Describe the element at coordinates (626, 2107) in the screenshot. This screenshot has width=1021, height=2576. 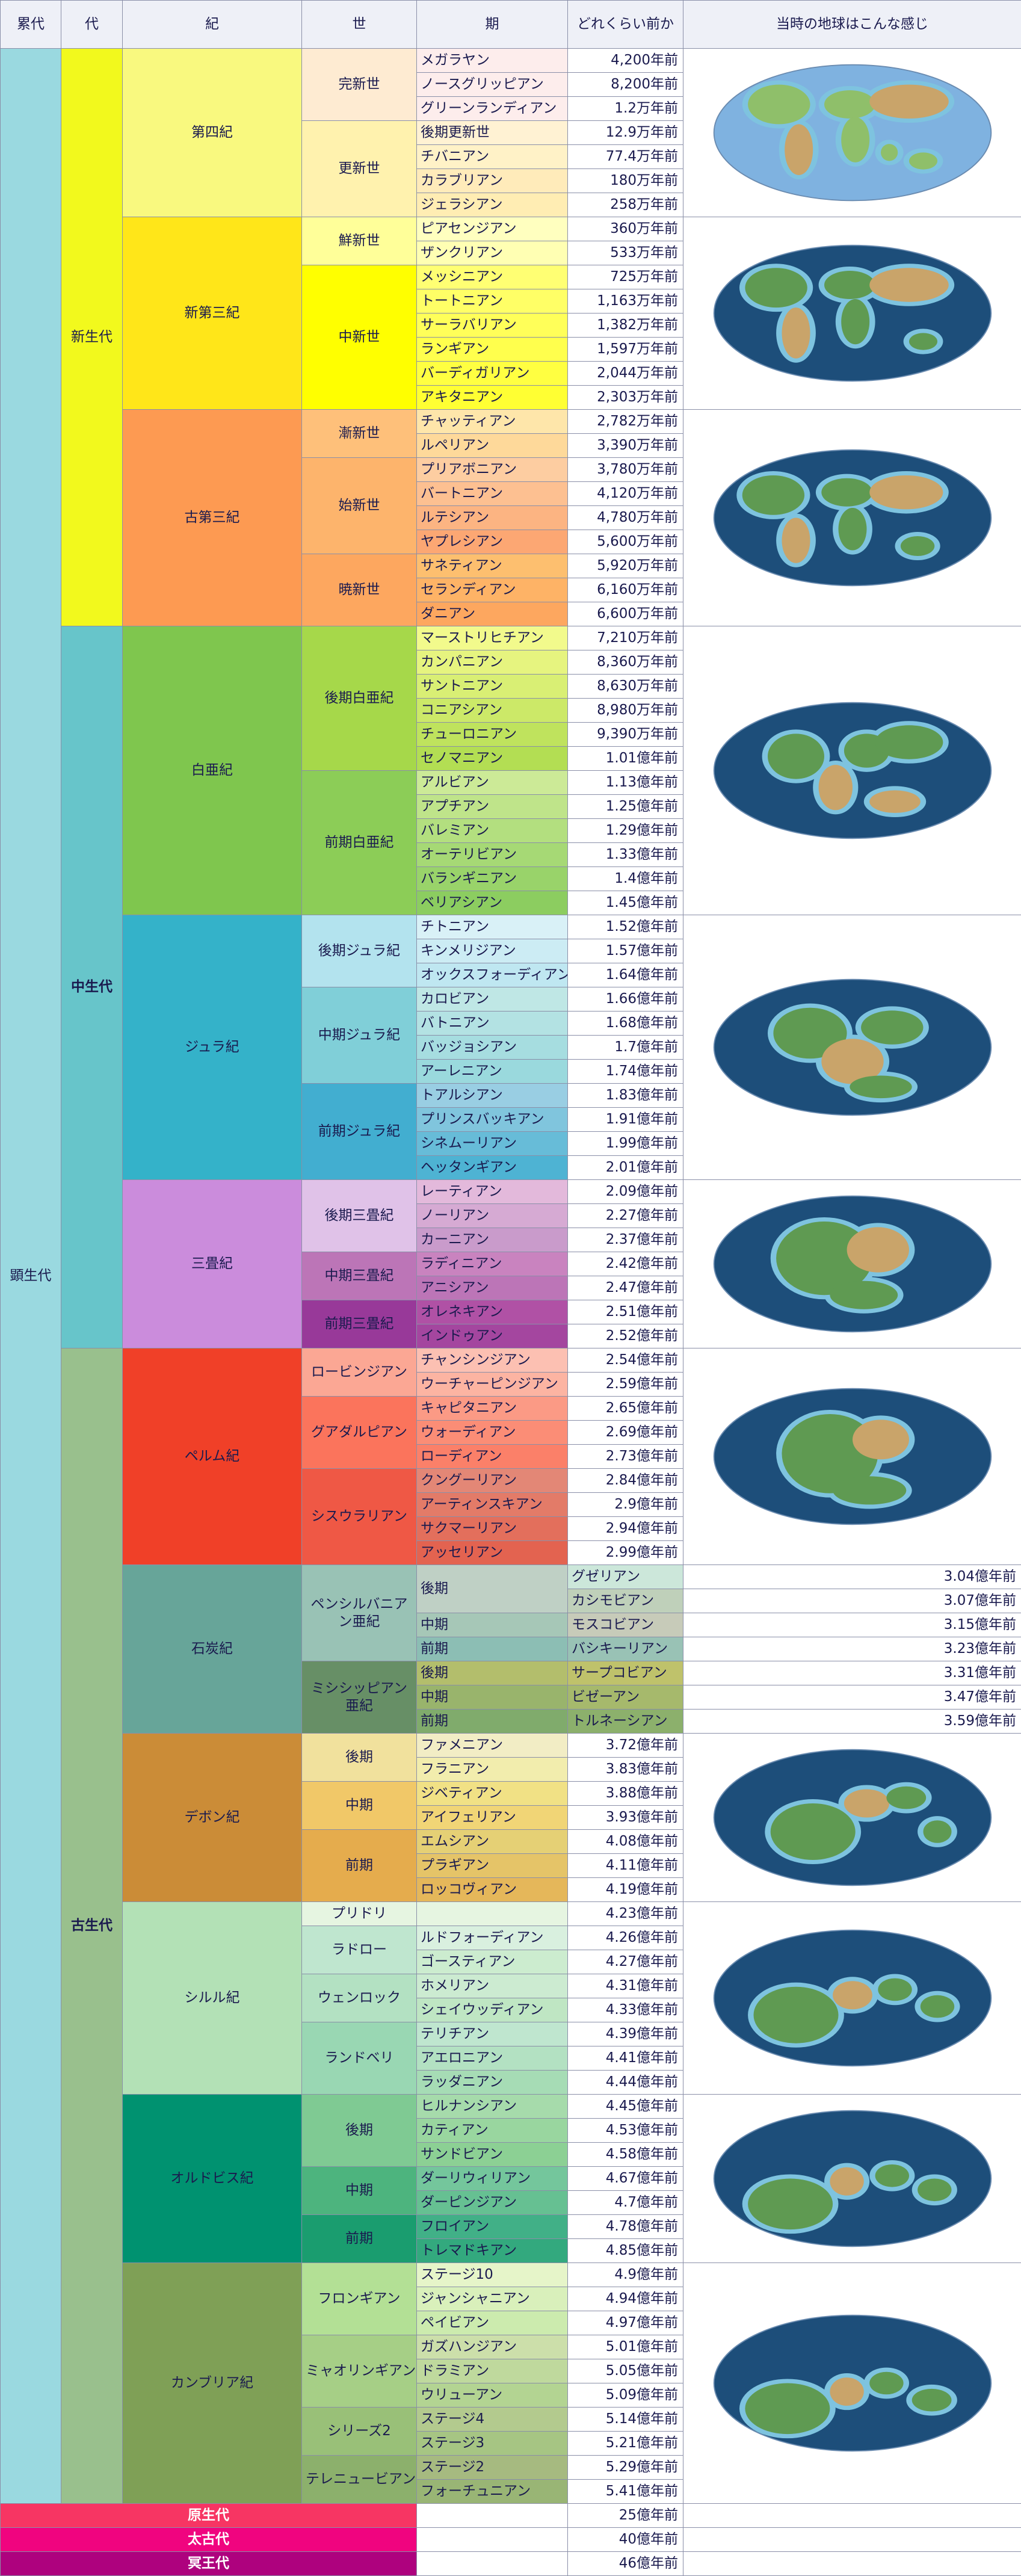
I see `years-ago-cell: 4.45億年前` at that location.